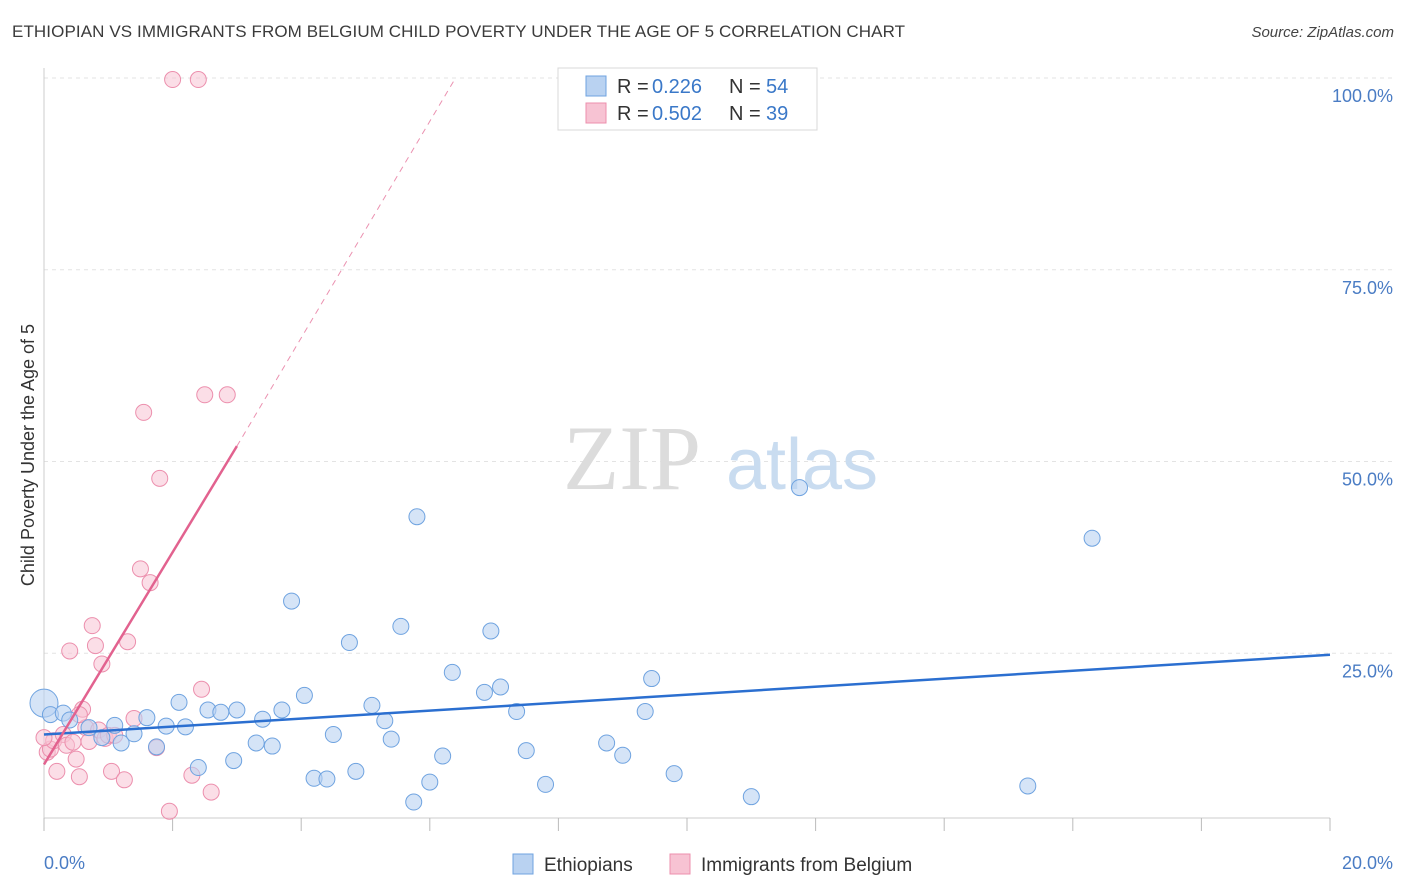  Describe the element at coordinates (523, 864) in the screenshot. I see `series-legend-swatch-ethiopians` at that location.